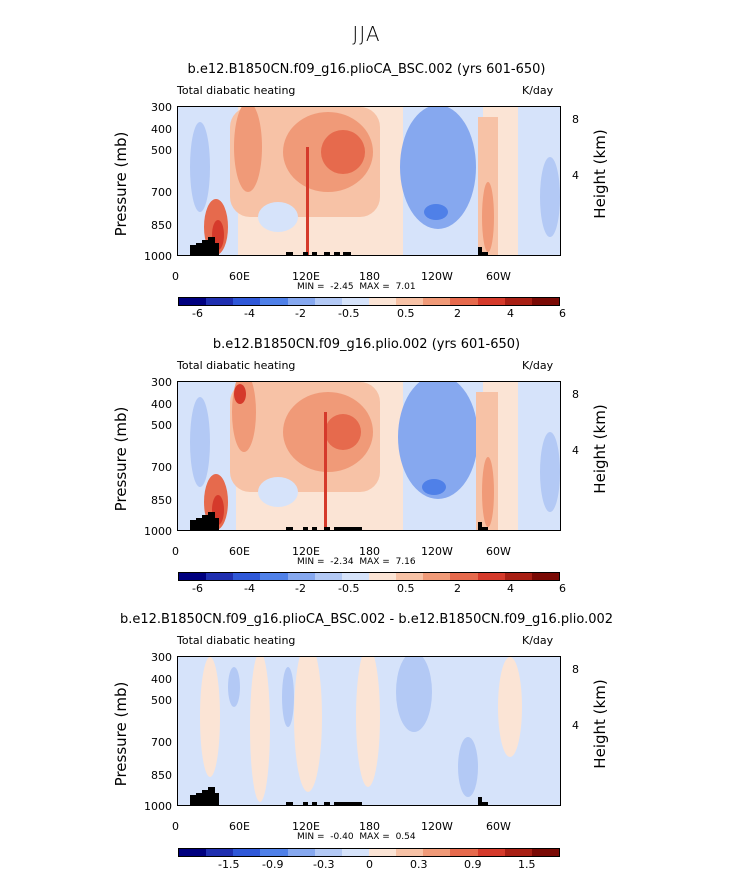 This screenshot has height=888, width=733. What do you see at coordinates (575, 175) in the screenshot?
I see `panel-1-ytick-right-4: 4` at bounding box center [575, 175].